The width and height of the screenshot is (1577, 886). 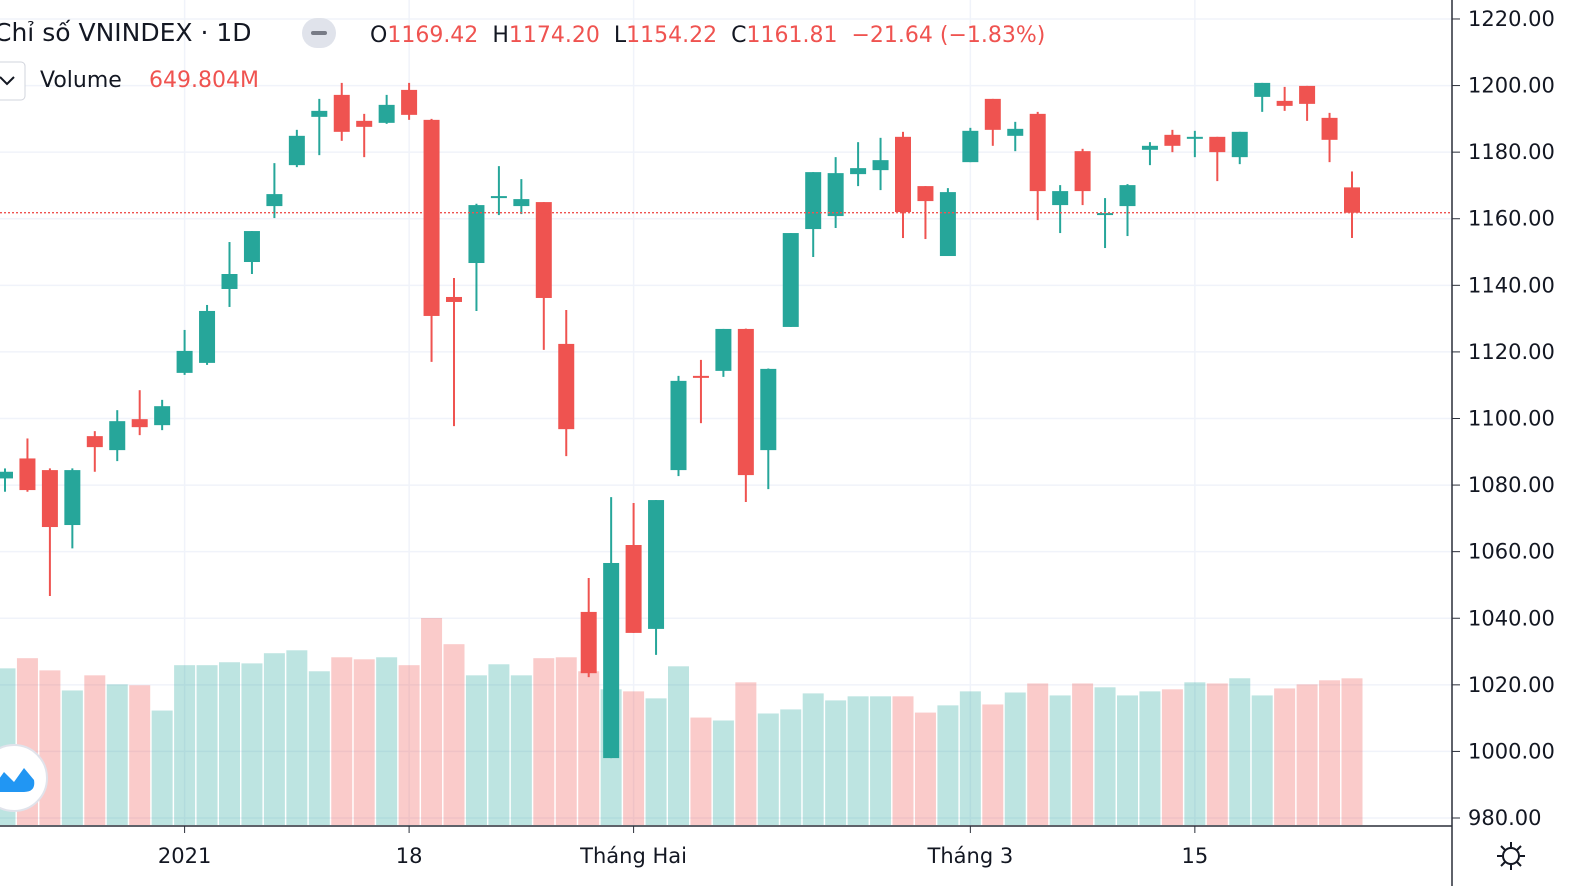 I want to click on x-tick-label: 15, so click(x=1194, y=856).